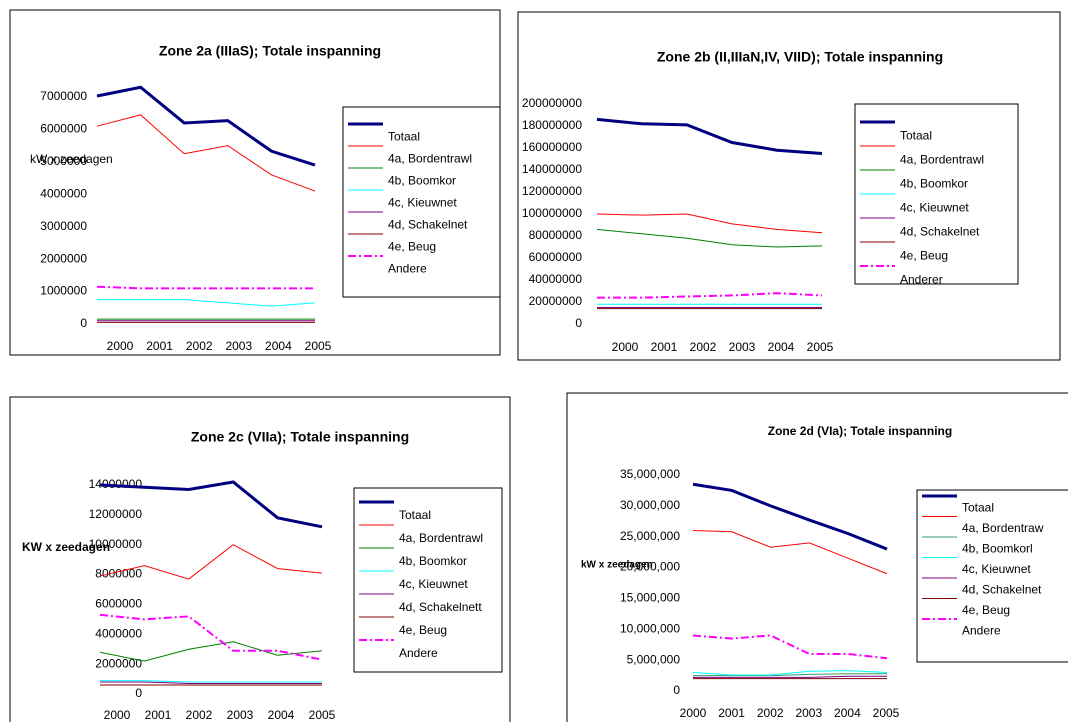 The width and height of the screenshot is (1068, 722). I want to click on chart-title: Zone 2c (VIIa); Totale inspanning, so click(300, 437).